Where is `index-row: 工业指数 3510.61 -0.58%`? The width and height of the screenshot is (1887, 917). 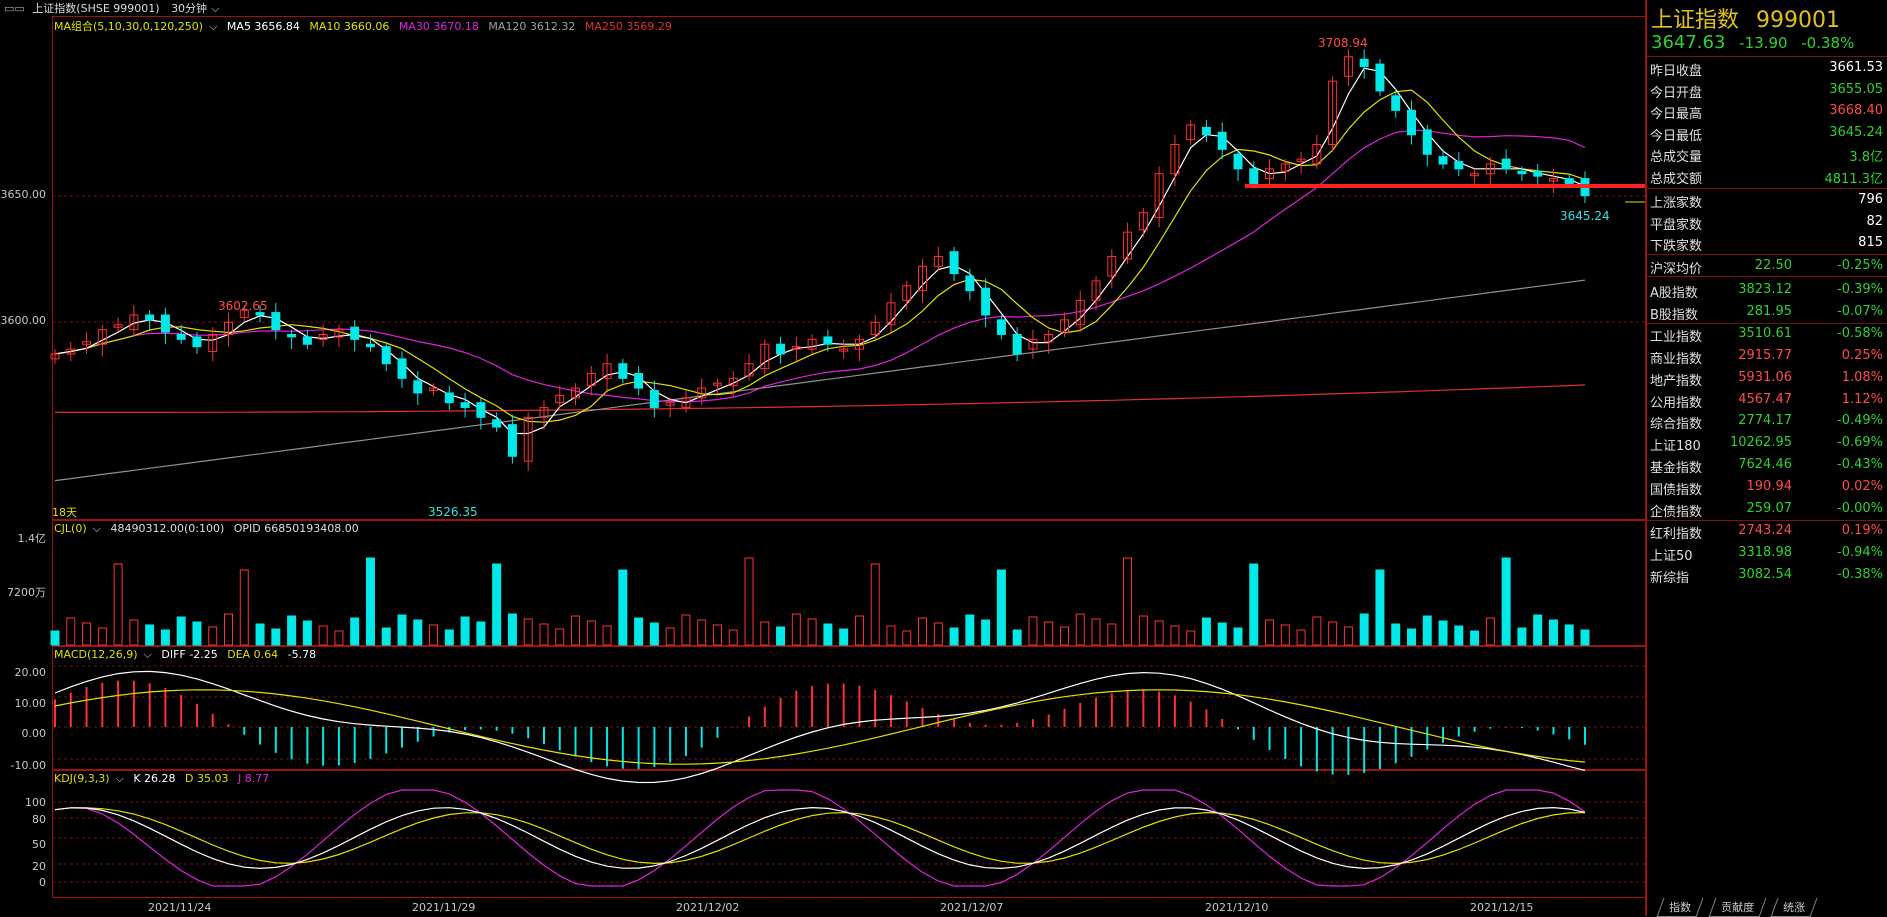
index-row: 工业指数 3510.61 -0.58% is located at coordinates (1767, 334).